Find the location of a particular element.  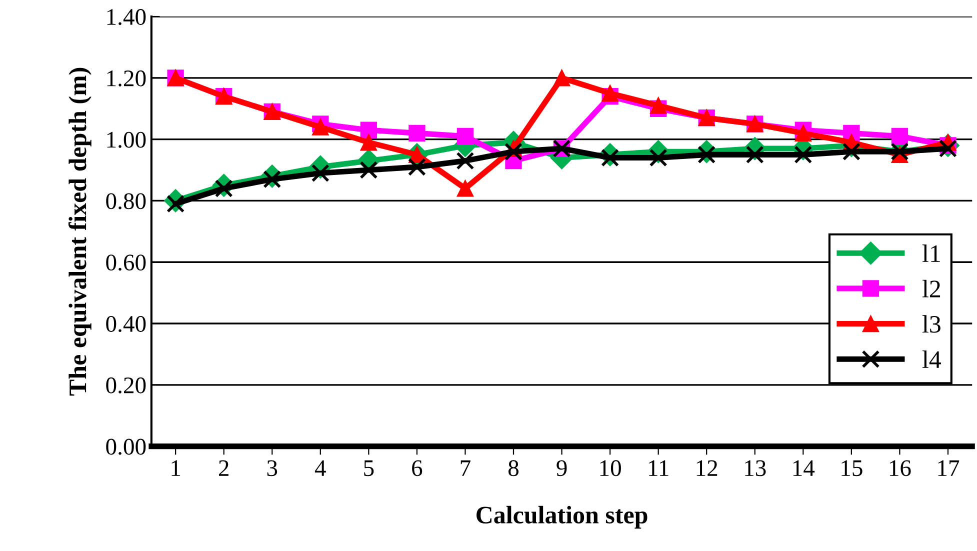

x-tick-label: 1 is located at coordinates (176, 468).